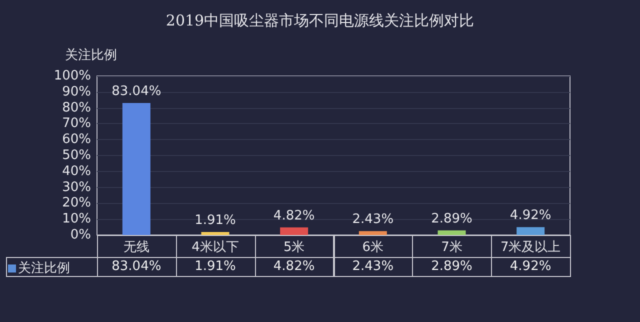 This screenshot has width=640, height=322. What do you see at coordinates (136, 247) in the screenshot?
I see `x-tick-label: 无线` at bounding box center [136, 247].